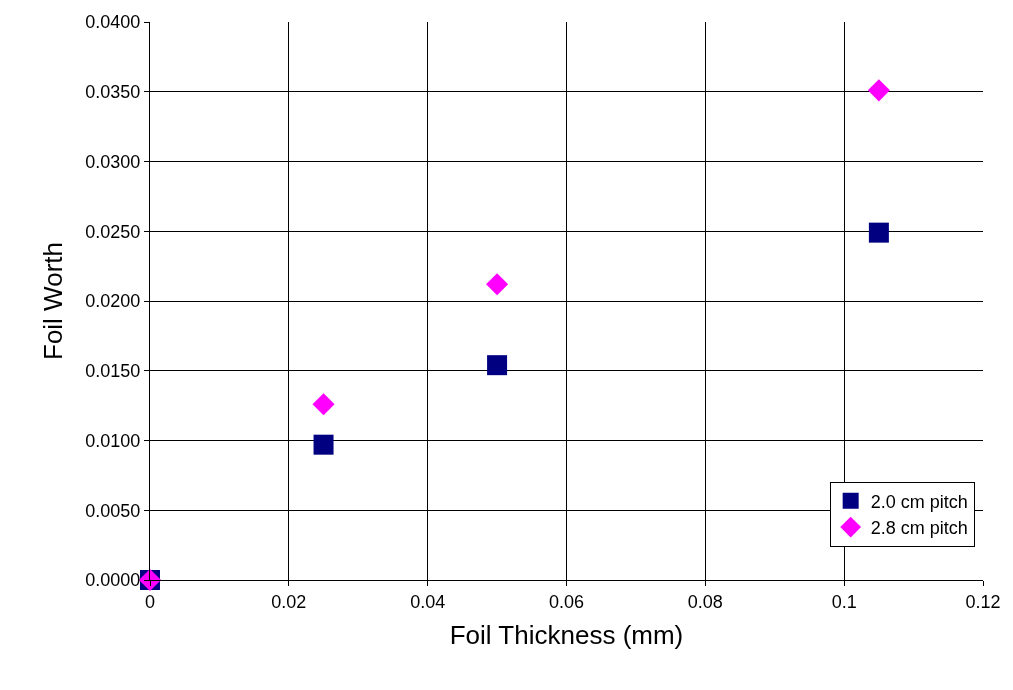  Describe the element at coordinates (919, 501) in the screenshot. I see `legend-label: 2.0 cm pitch` at that location.